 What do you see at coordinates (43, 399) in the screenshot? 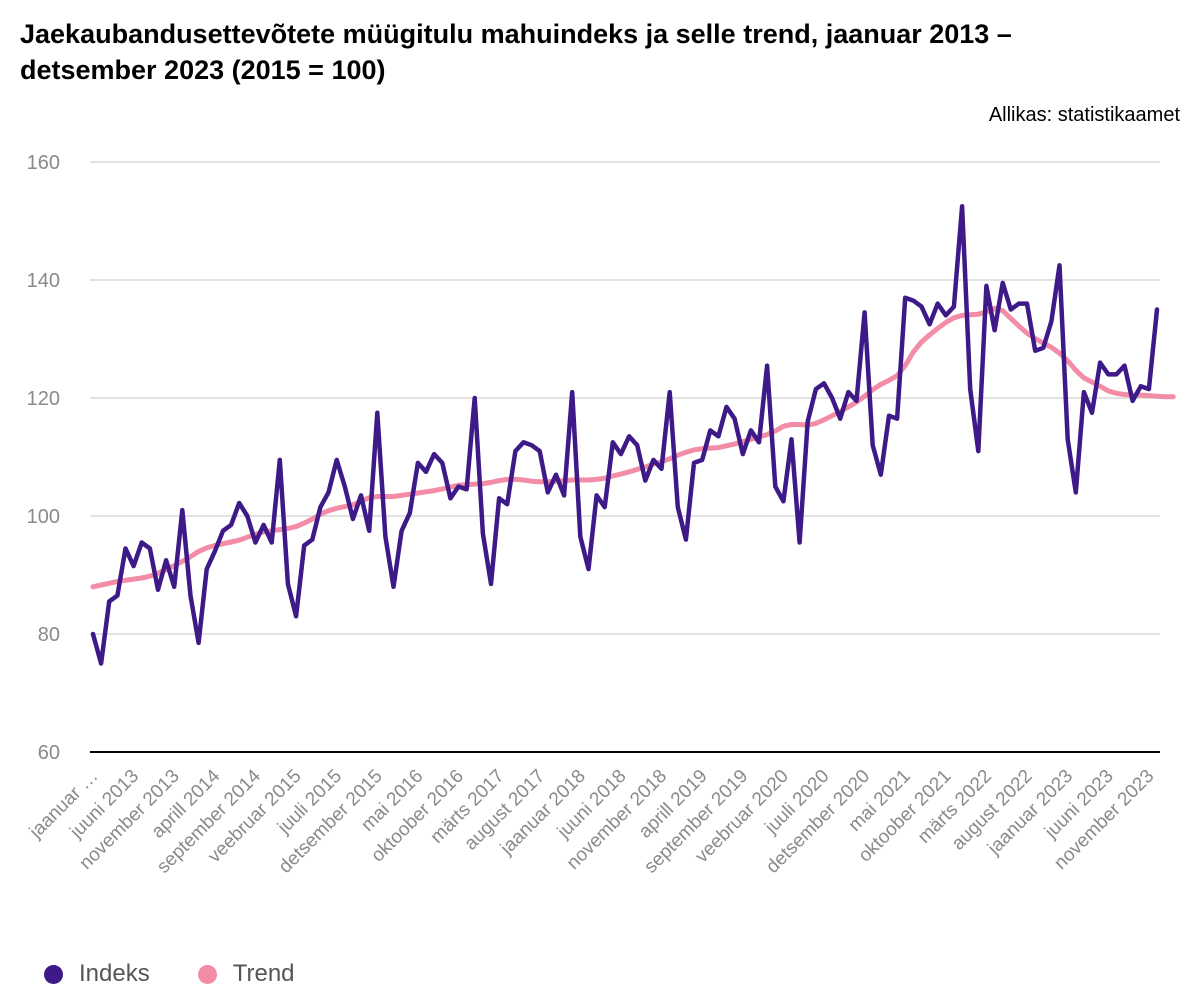
I see `y-tick-label: 120` at bounding box center [43, 399].